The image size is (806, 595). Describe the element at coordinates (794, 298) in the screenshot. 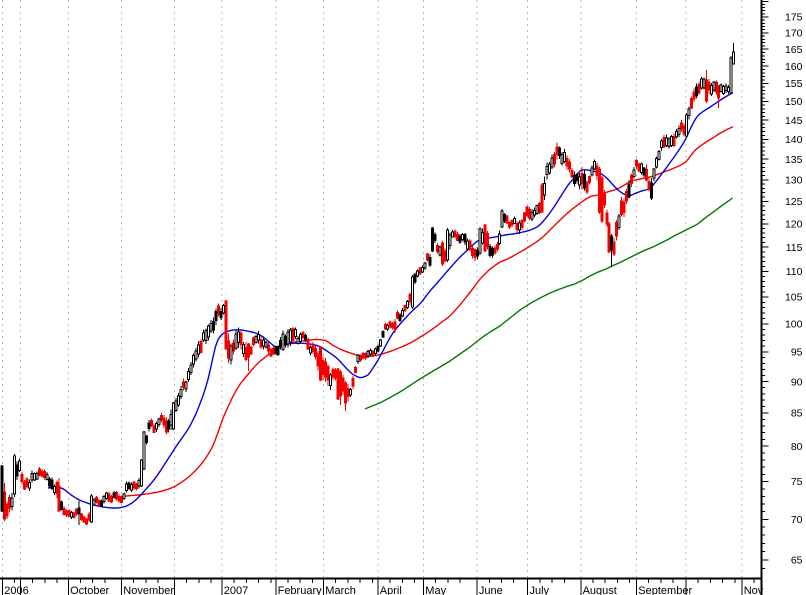

I see `svg-text: 105` at that location.